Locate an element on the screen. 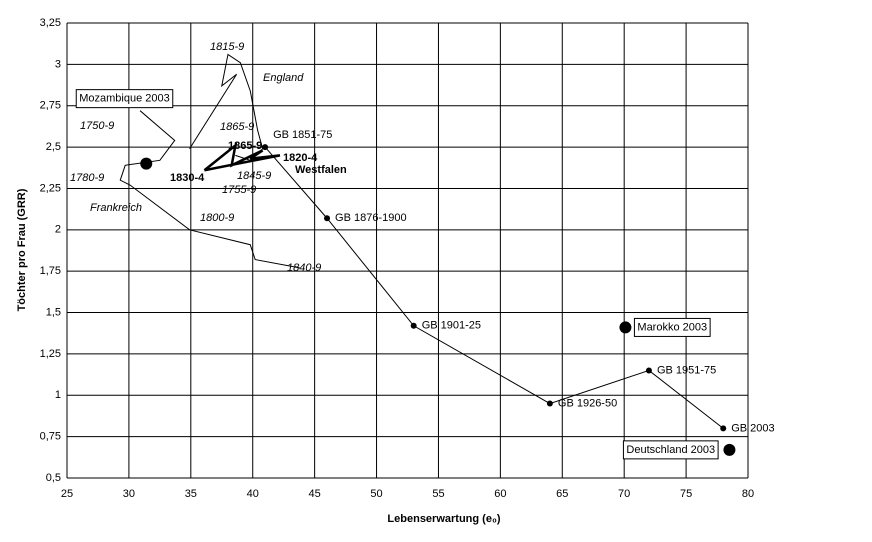  x-axis-label: Lebenserwartung (e₀) is located at coordinates (443, 519).